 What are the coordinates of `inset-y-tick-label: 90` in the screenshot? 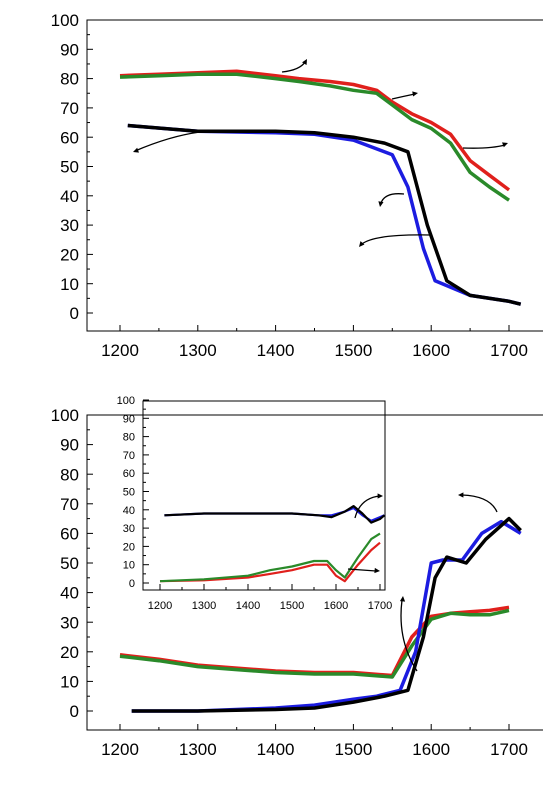 It's located at (129, 419).